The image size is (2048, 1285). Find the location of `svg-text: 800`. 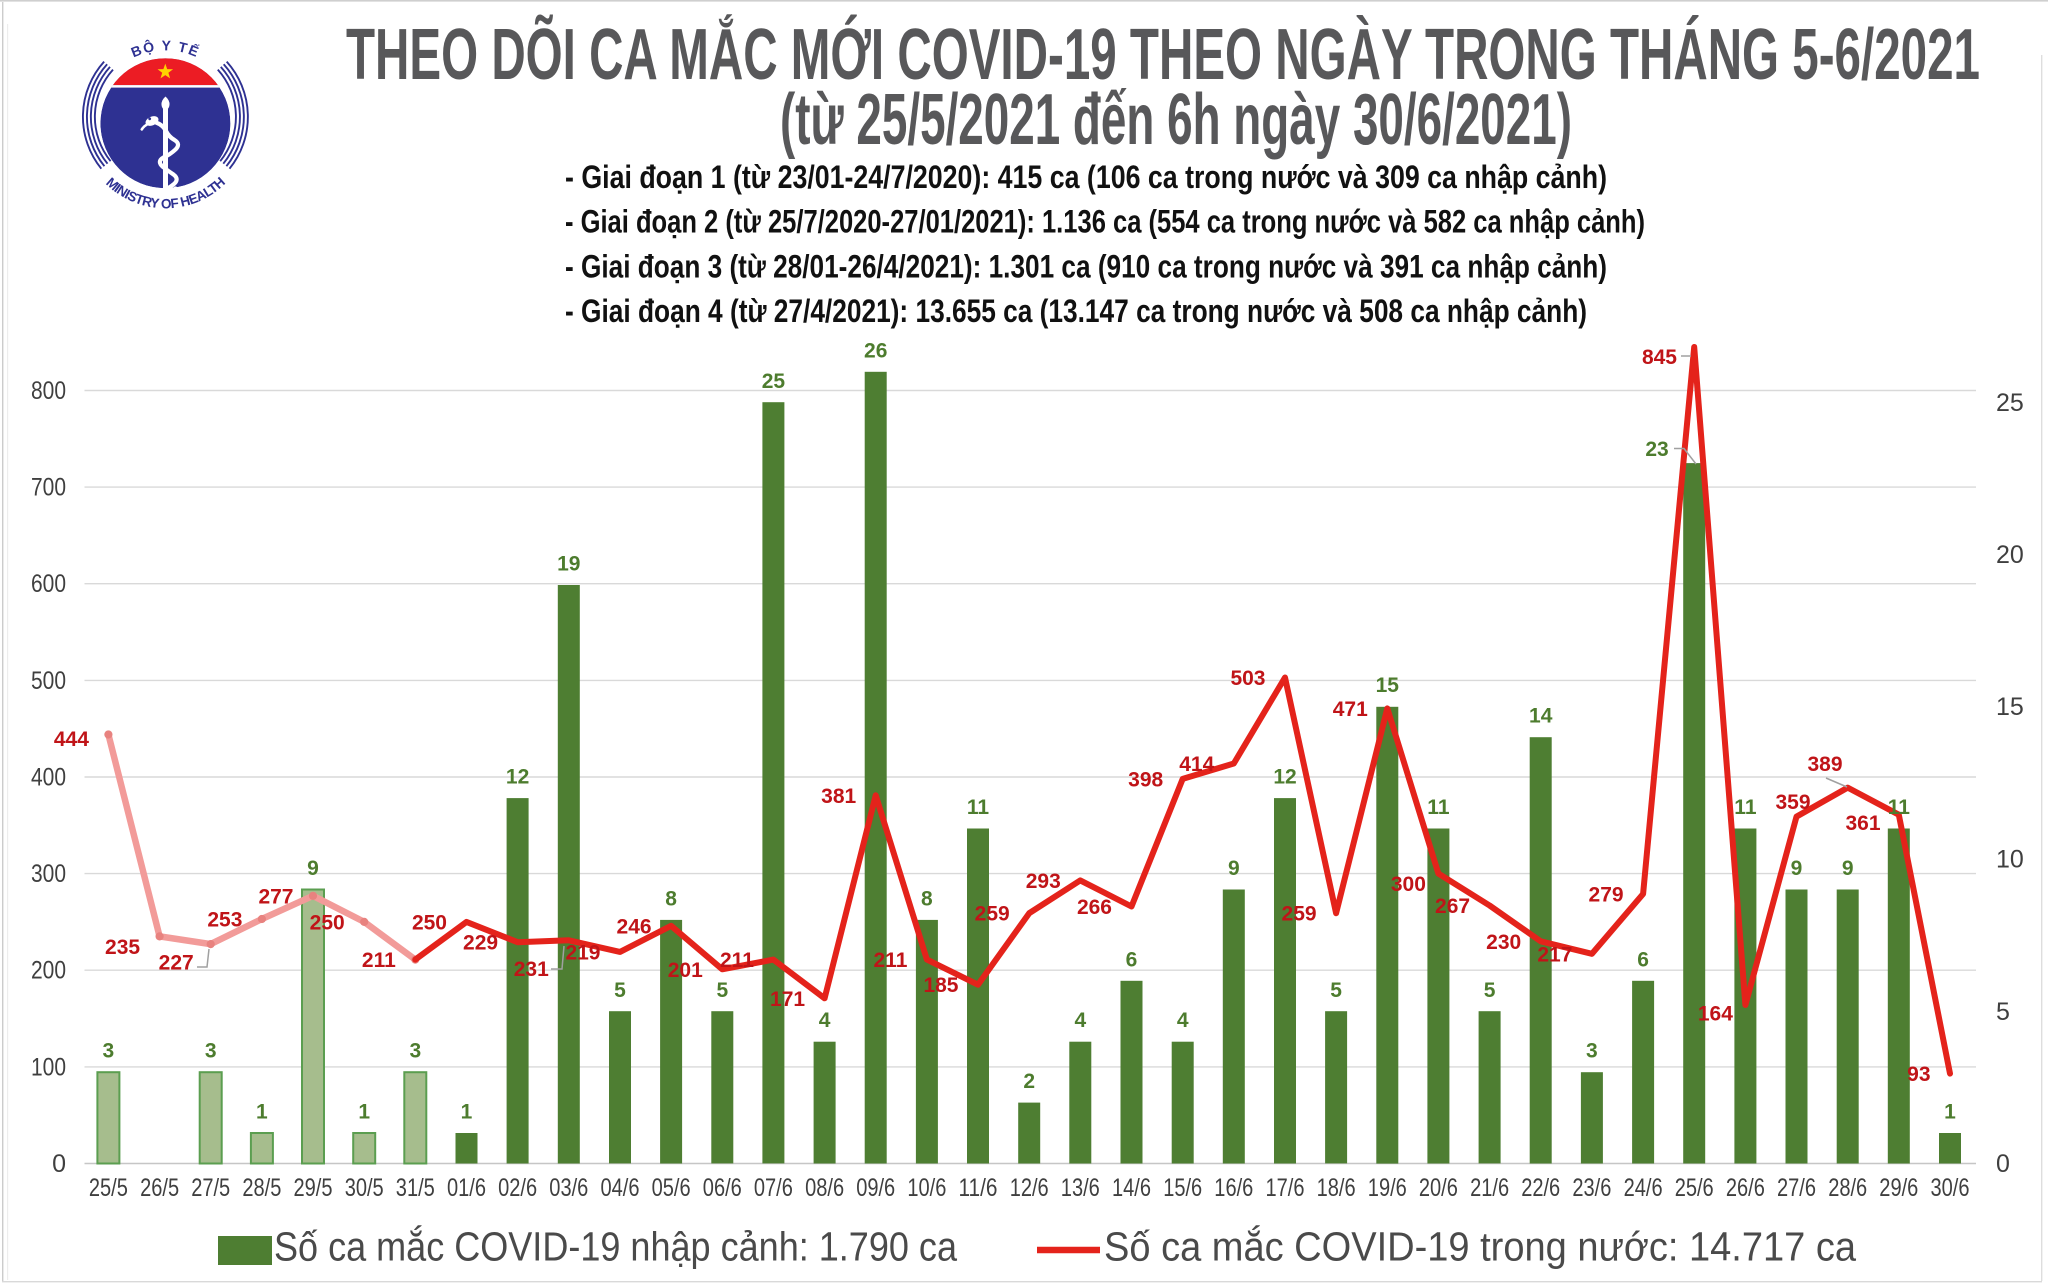

svg-text: 800 is located at coordinates (48, 391).